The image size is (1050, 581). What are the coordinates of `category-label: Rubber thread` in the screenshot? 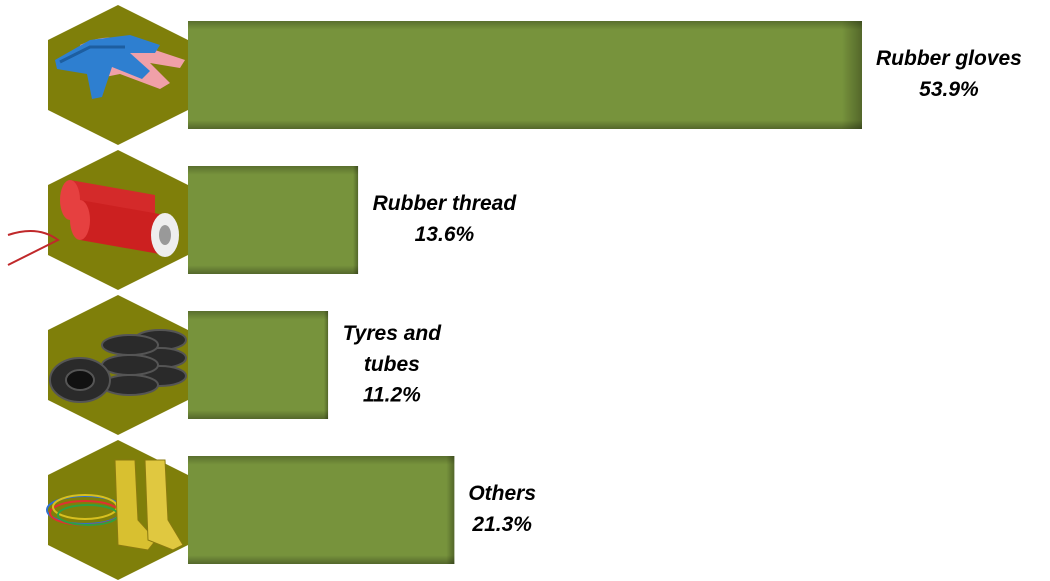 It's located at (445, 203).